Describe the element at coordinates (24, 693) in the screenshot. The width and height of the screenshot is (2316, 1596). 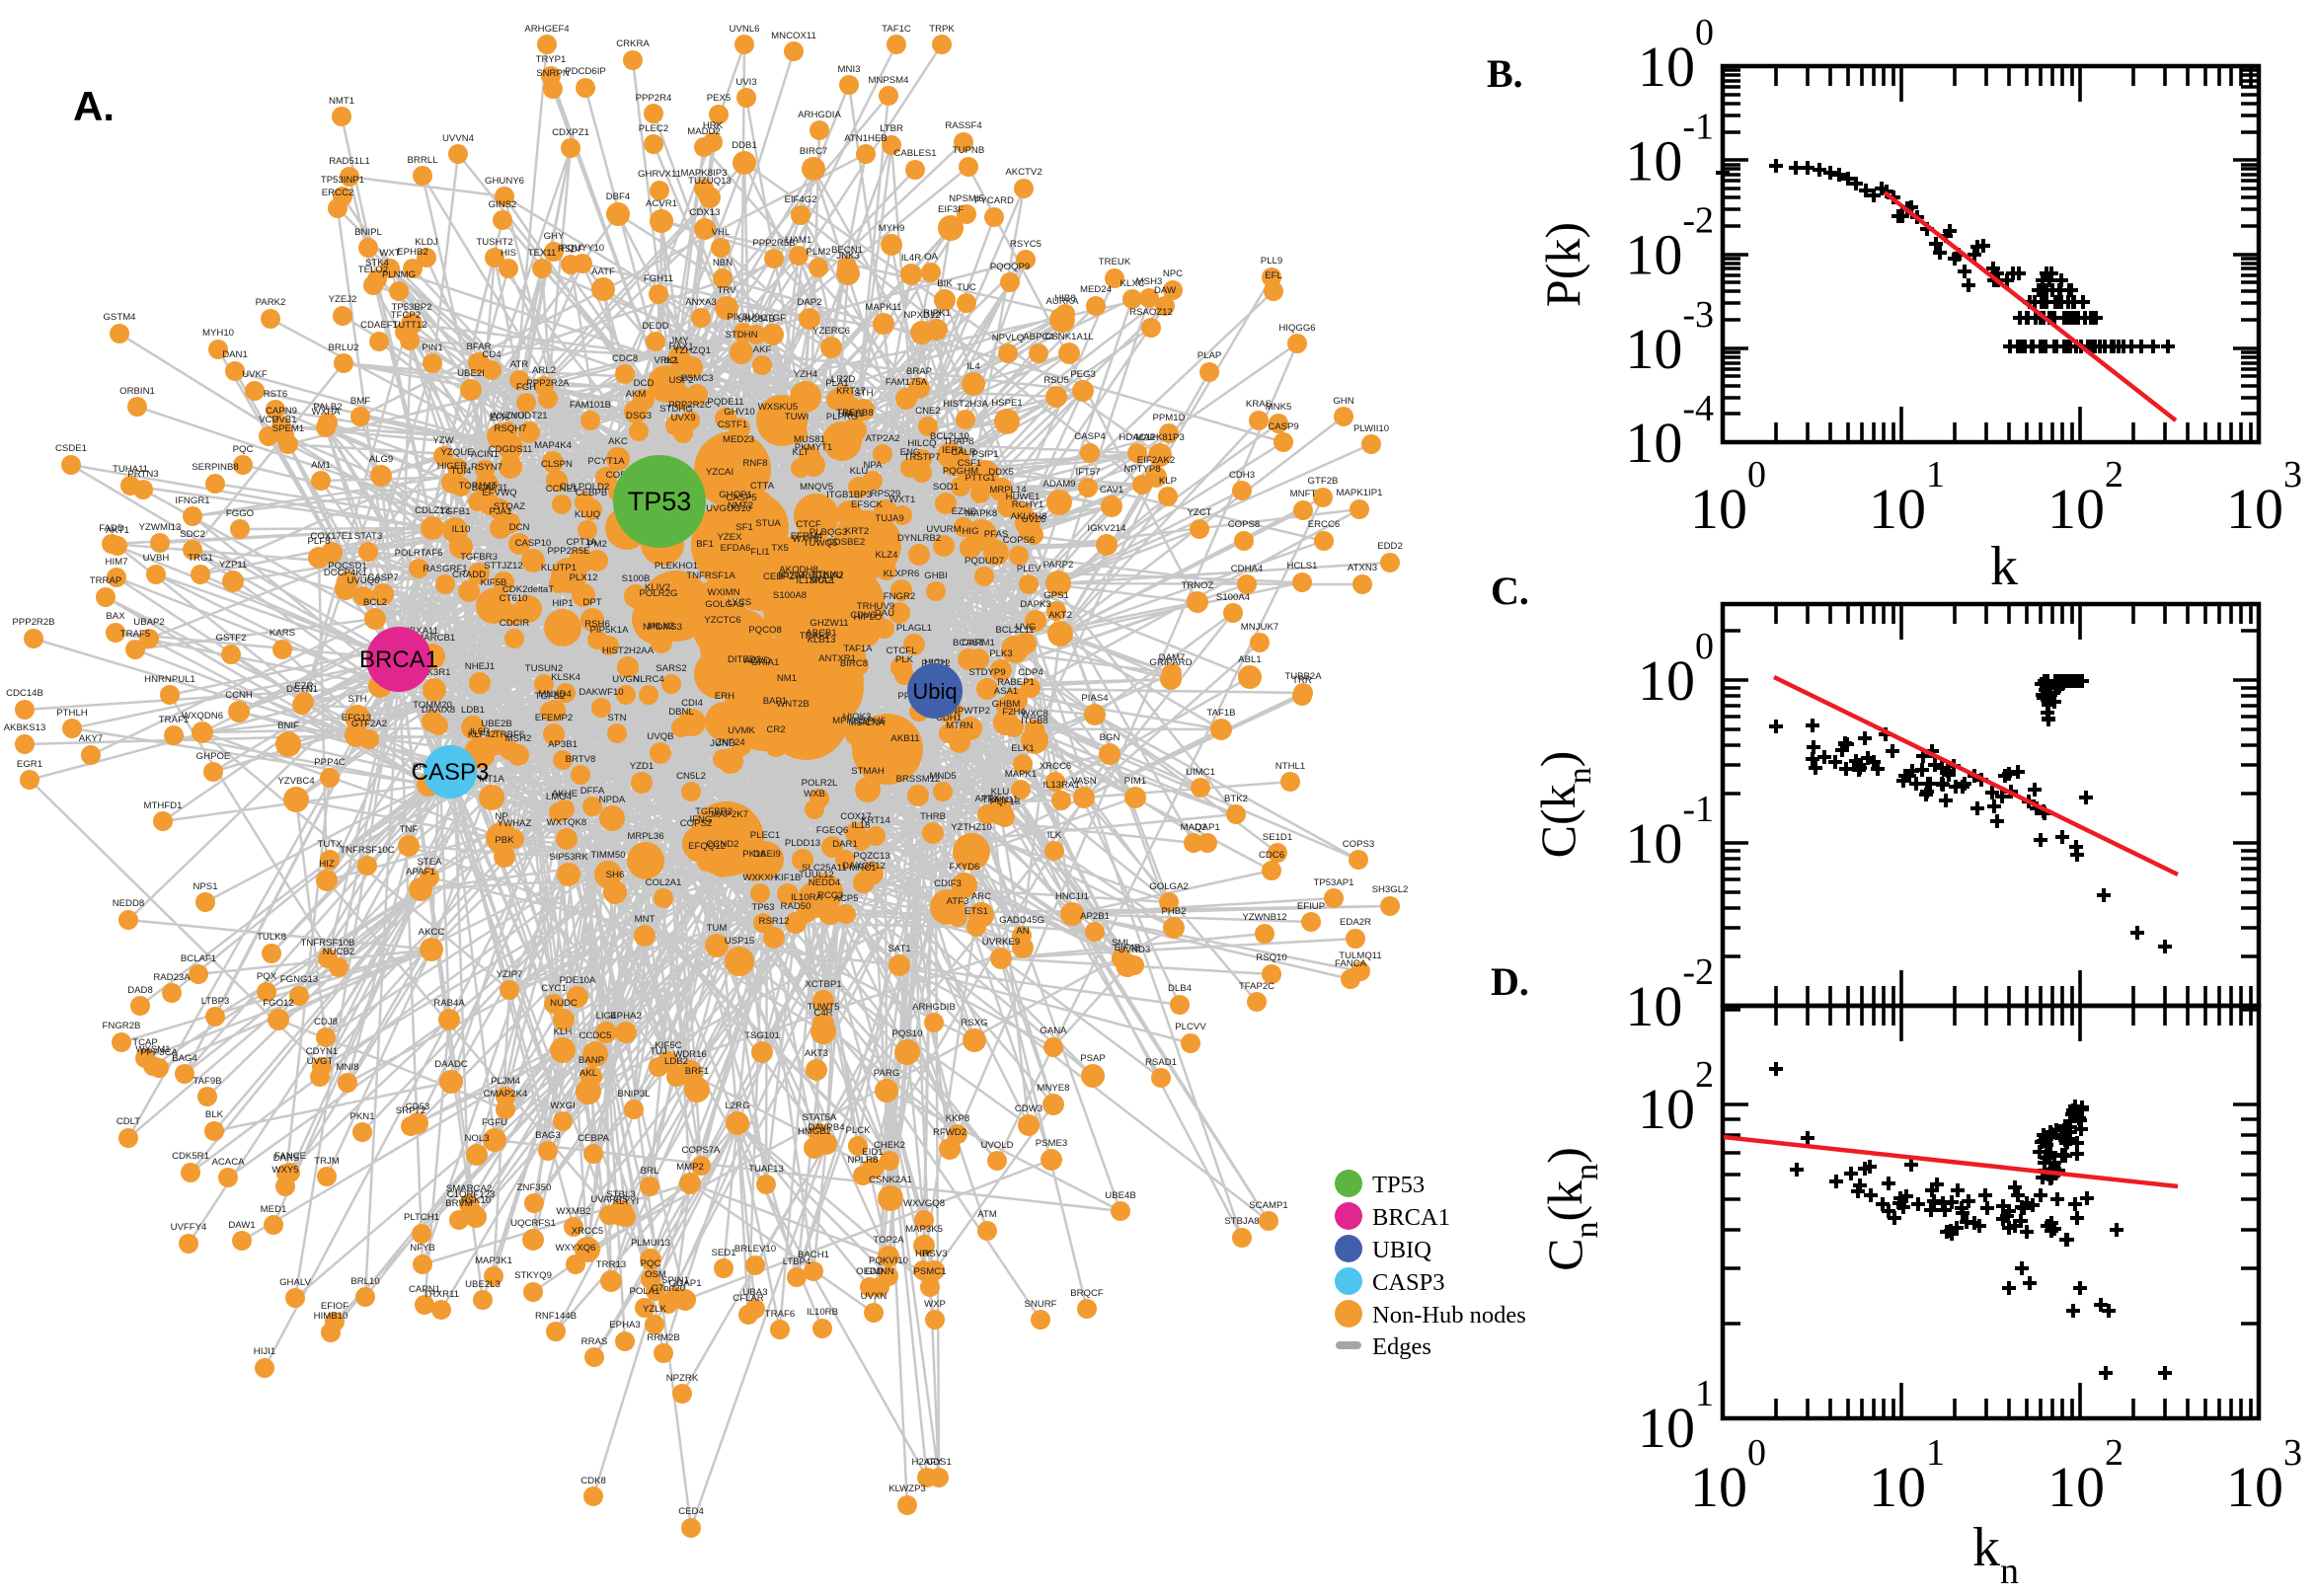
I see `svg-text: CDC14B` at that location.